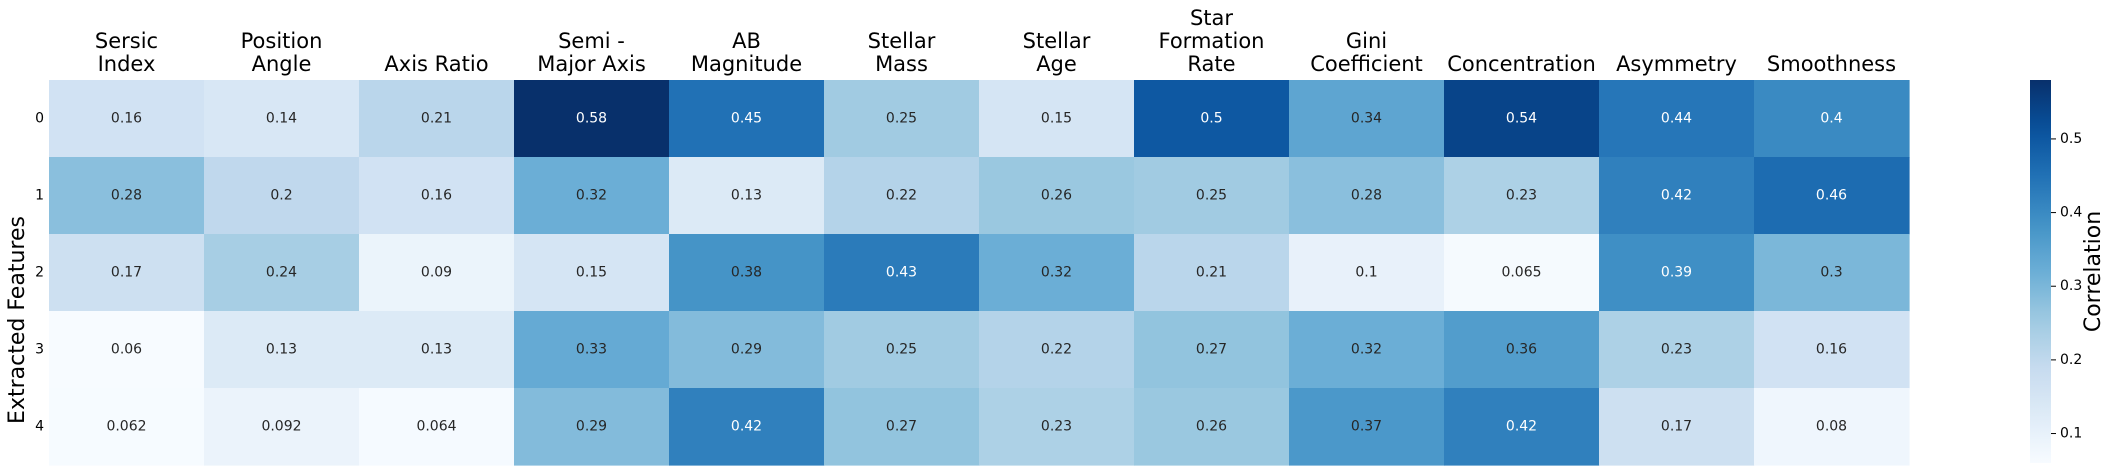 The height and width of the screenshot is (476, 2112). What do you see at coordinates (39, 196) in the screenshot?
I see `row-label: 1` at bounding box center [39, 196].